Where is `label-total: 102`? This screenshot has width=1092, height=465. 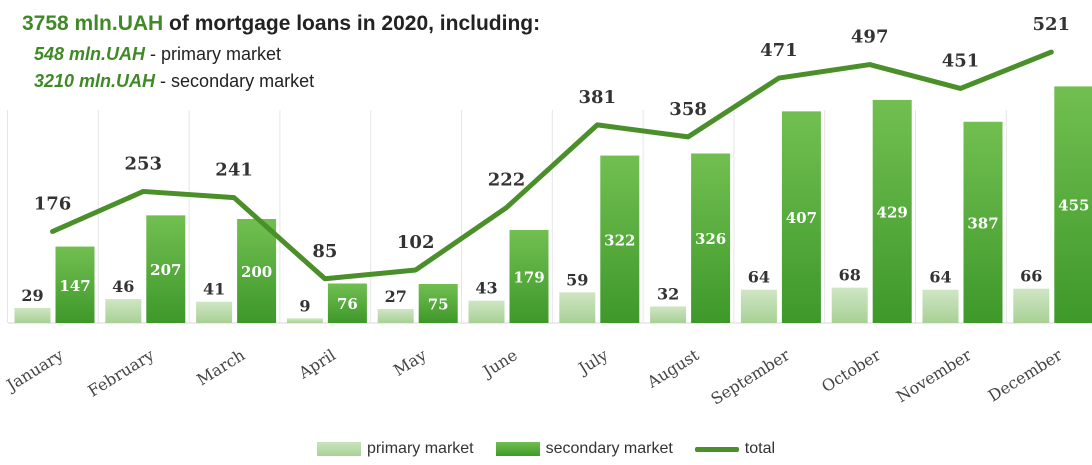 label-total: 102 is located at coordinates (416, 242).